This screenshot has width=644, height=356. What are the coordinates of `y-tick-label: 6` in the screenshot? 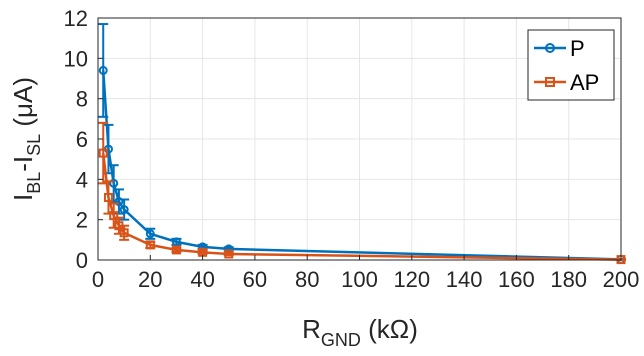 It's located at (82, 139).